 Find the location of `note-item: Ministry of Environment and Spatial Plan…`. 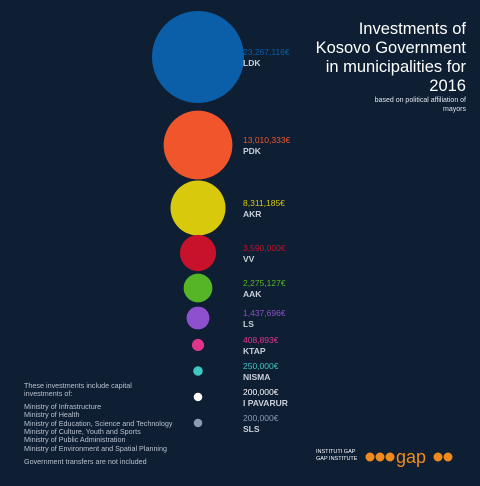

note-item: Ministry of Environment and Spatial Plan… is located at coordinates (96, 448).